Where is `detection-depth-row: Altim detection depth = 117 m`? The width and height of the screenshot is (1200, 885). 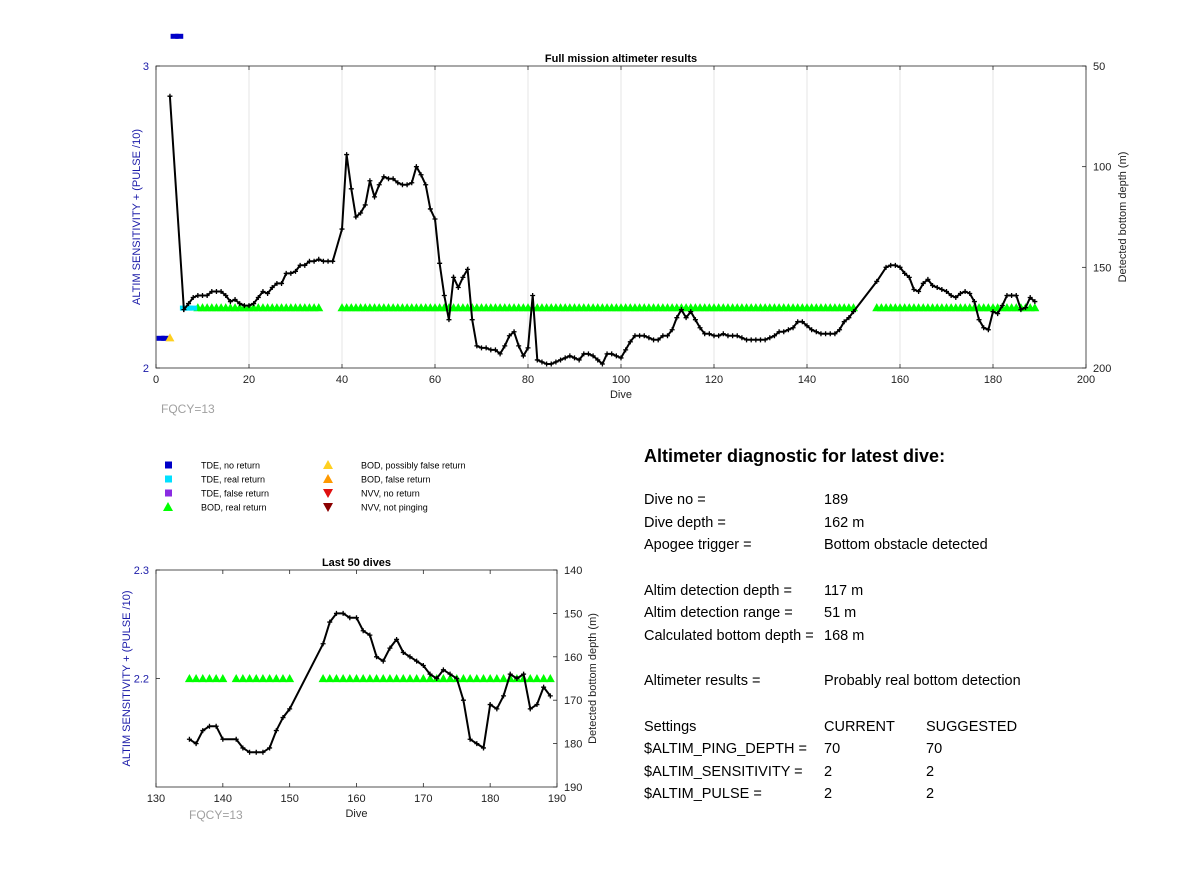 detection-depth-row: Altim detection depth = 117 m is located at coordinates (904, 594).